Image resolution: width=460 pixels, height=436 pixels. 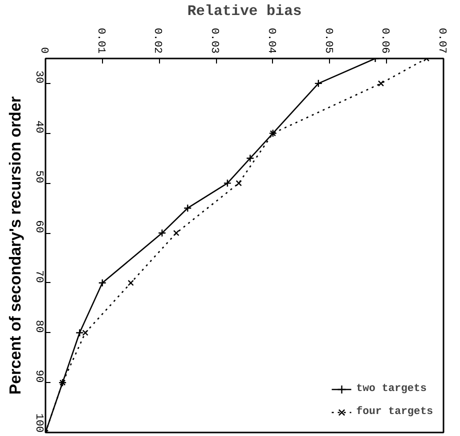 What do you see at coordinates (38, 326) in the screenshot?
I see `y-tick-label: 80` at bounding box center [38, 326].